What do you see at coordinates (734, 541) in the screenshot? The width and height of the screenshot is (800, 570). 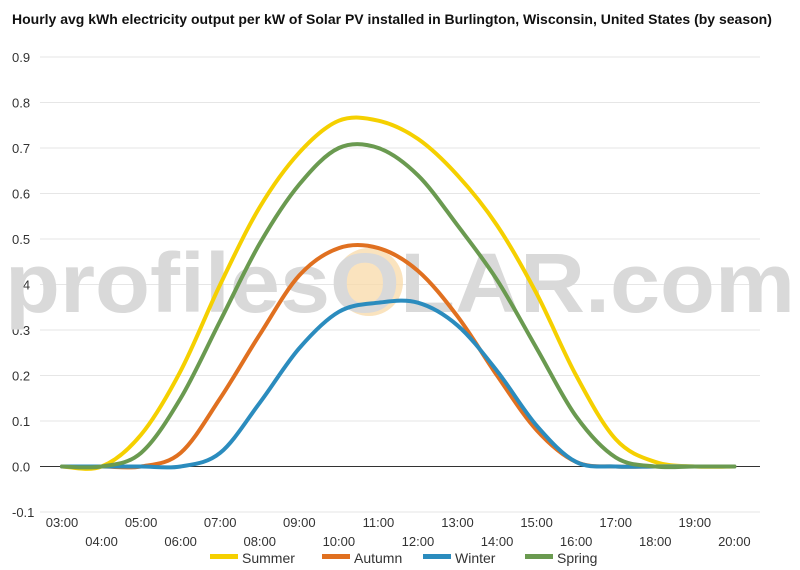 I see `x-tick-label: 20:00` at bounding box center [734, 541].